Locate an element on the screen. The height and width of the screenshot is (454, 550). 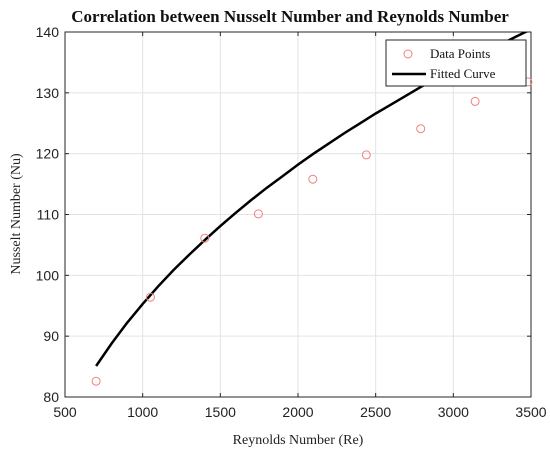
y-tick-label: 130 is located at coordinates (48, 93).